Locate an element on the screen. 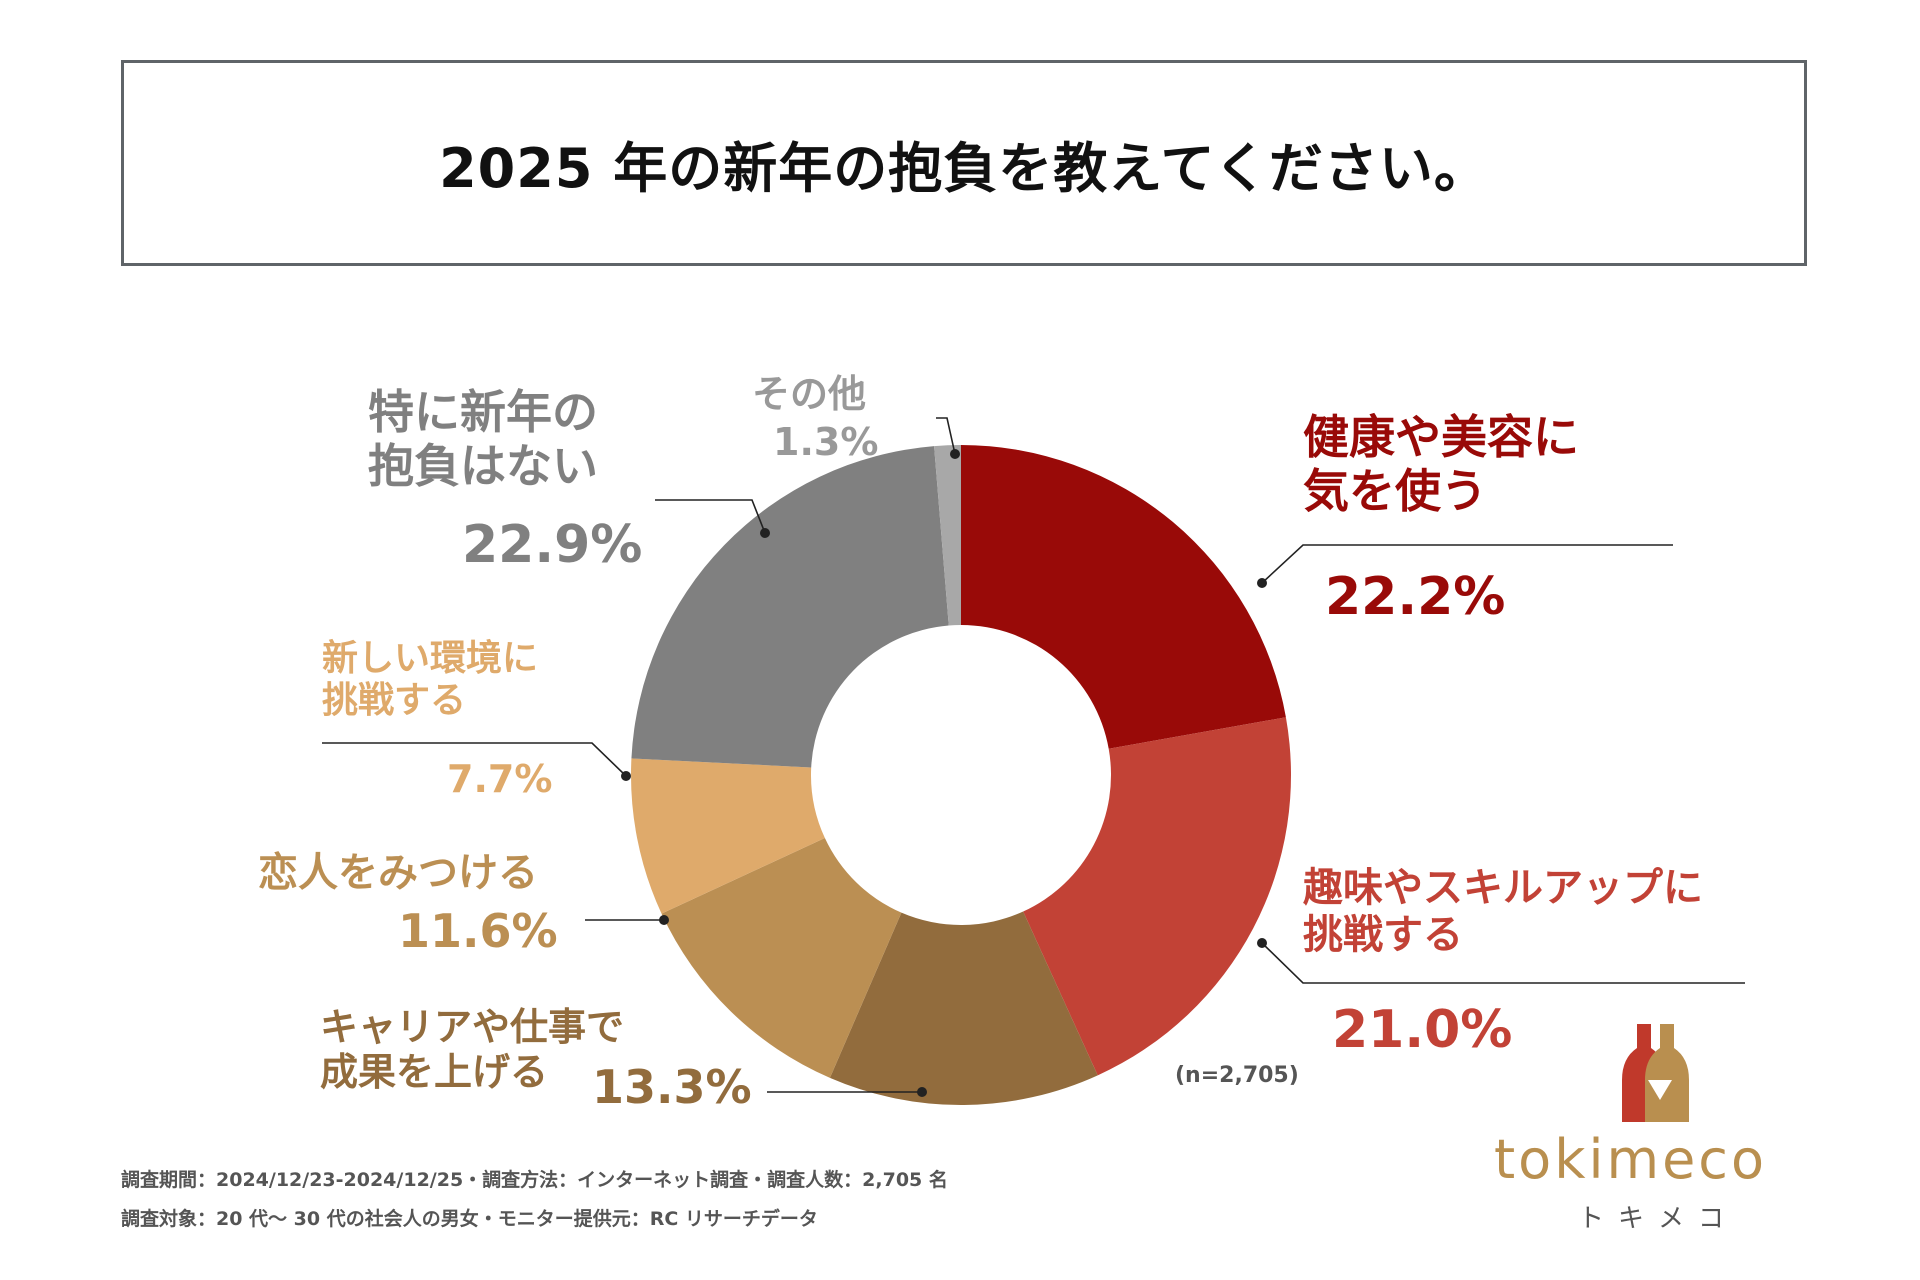 Image resolution: width=1920 pixels, height=1280 pixels. label-other-pct: 1.3% is located at coordinates (826, 442).